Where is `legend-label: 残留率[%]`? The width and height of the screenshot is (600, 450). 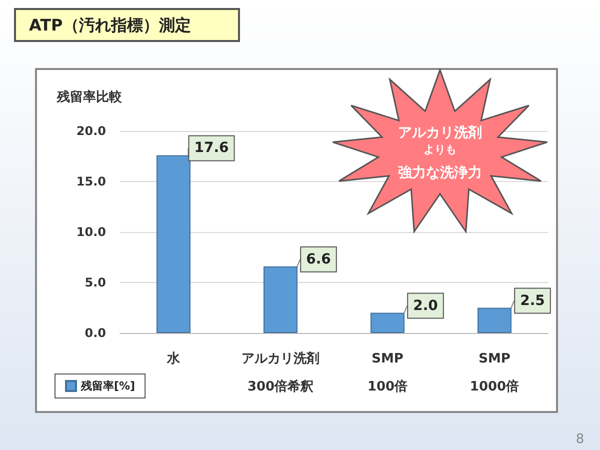
legend-label: 残留率[%] is located at coordinates (108, 386).